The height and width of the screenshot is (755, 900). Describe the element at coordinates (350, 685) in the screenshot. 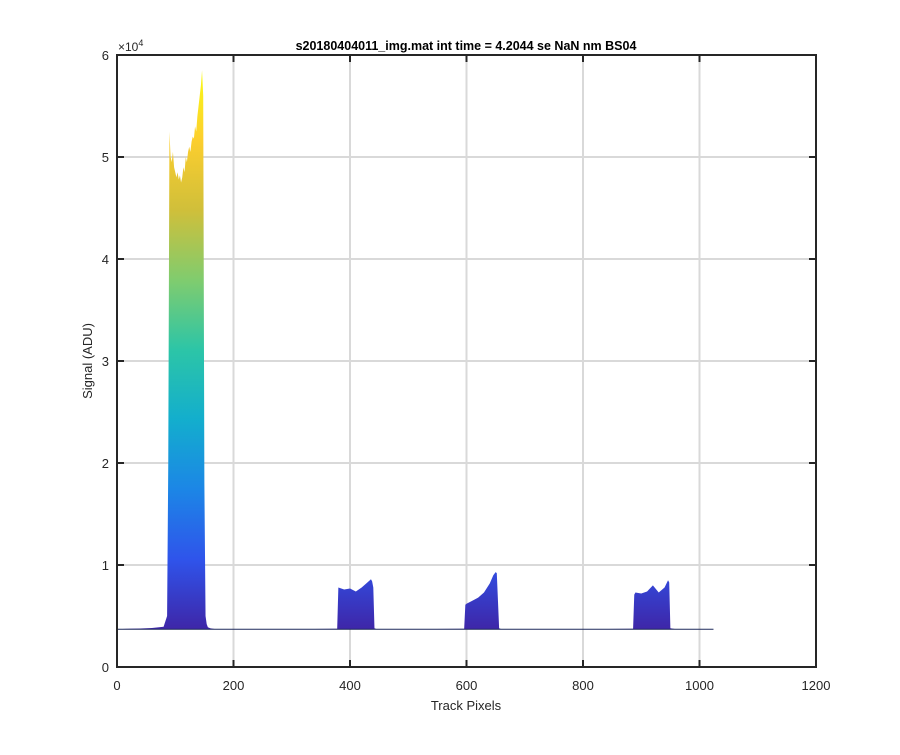

I see `x-tick-label: 400` at that location.